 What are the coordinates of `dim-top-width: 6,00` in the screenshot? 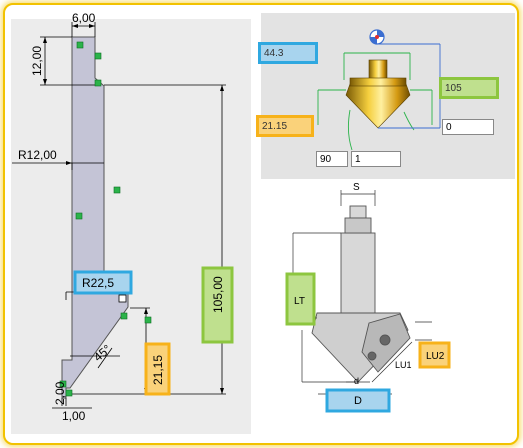 It's located at (84, 18).